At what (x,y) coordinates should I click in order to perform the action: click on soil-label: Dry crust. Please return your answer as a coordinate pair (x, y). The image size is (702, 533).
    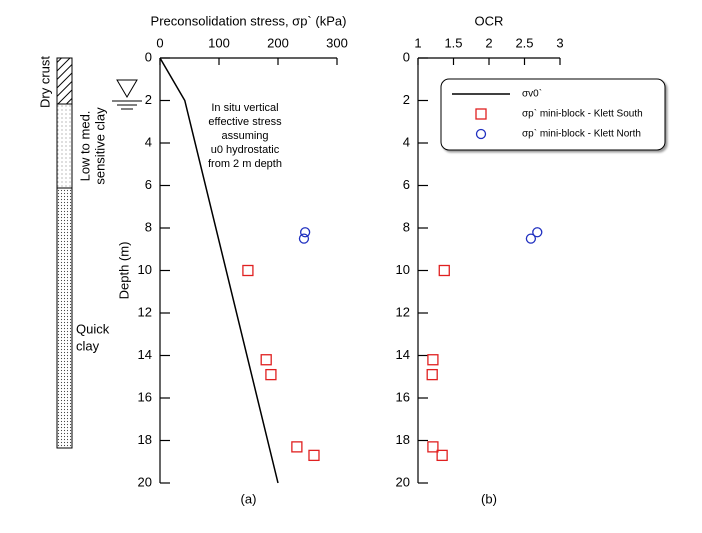
    Looking at the image, I should click on (44, 82).